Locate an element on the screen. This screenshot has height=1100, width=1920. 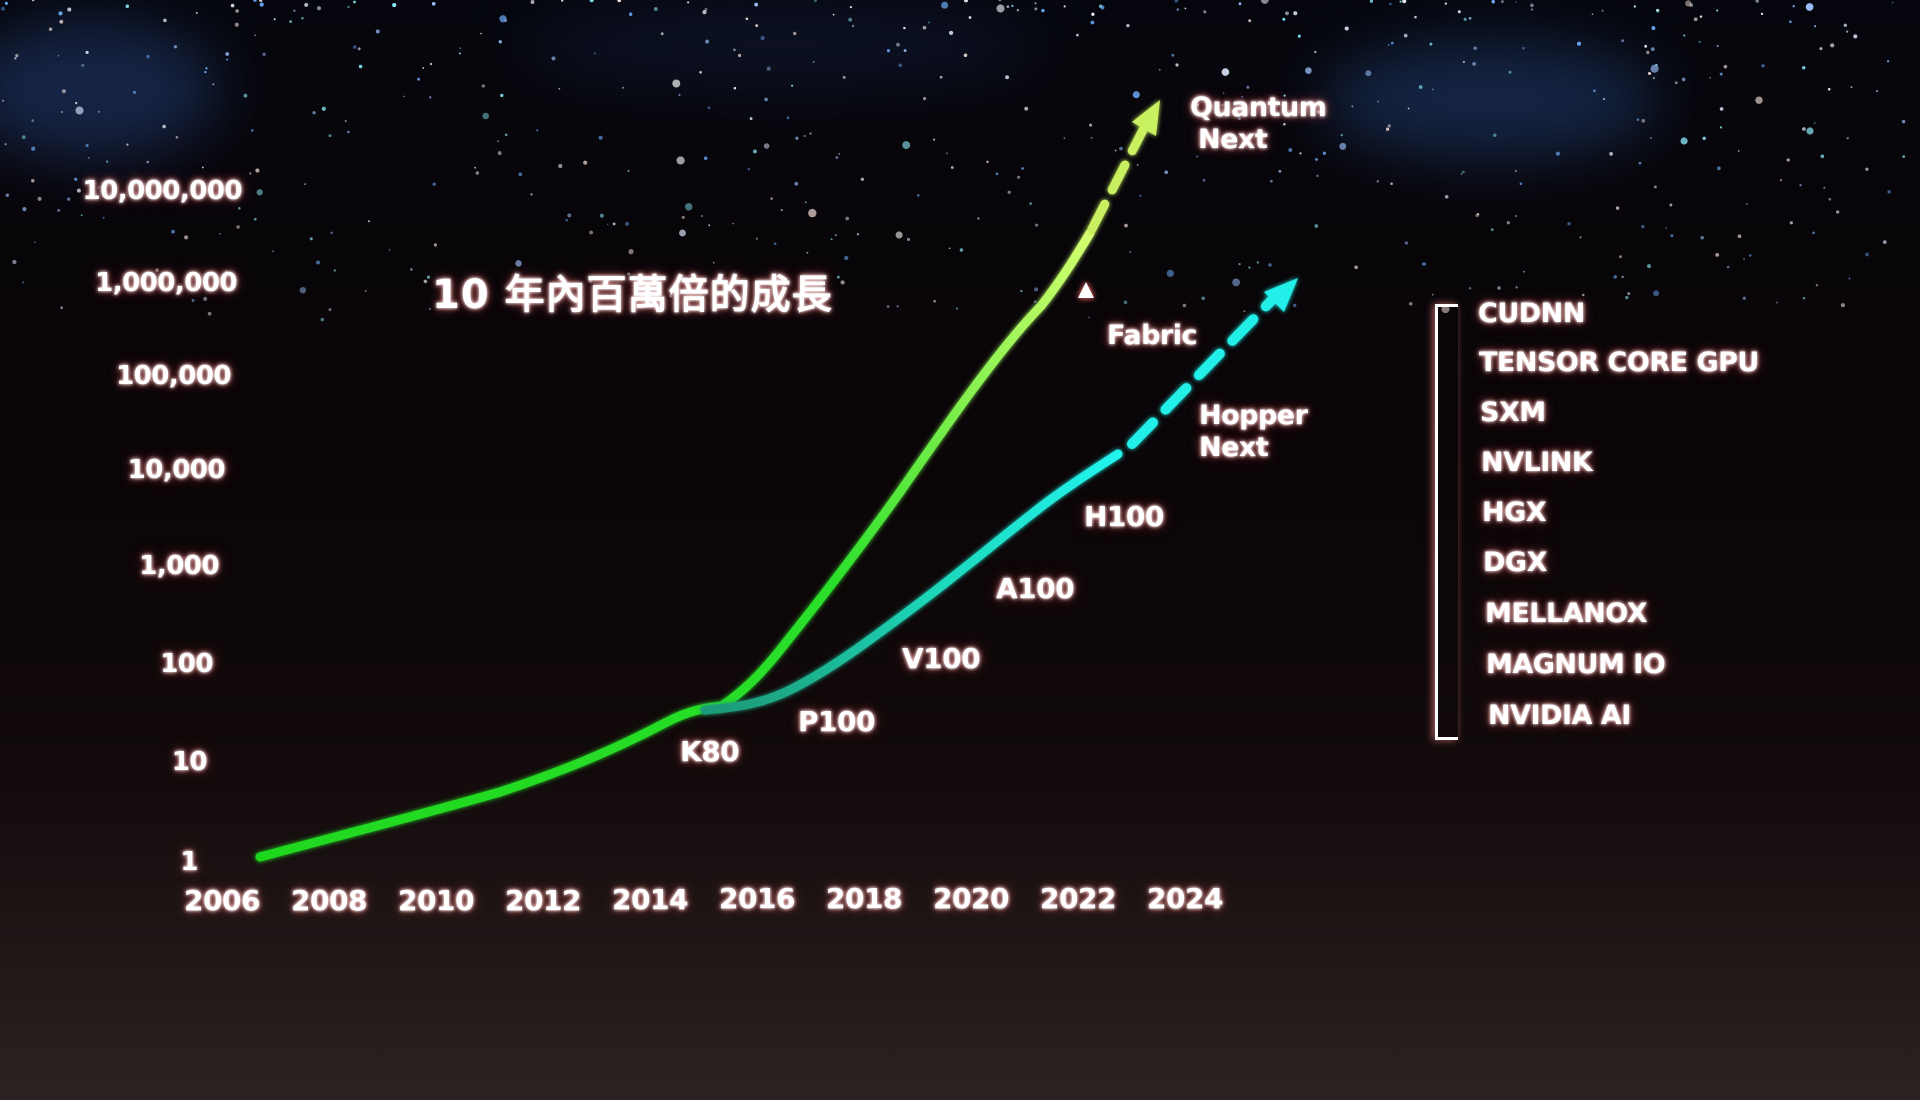
x-tick-2016: 2016 is located at coordinates (757, 898).